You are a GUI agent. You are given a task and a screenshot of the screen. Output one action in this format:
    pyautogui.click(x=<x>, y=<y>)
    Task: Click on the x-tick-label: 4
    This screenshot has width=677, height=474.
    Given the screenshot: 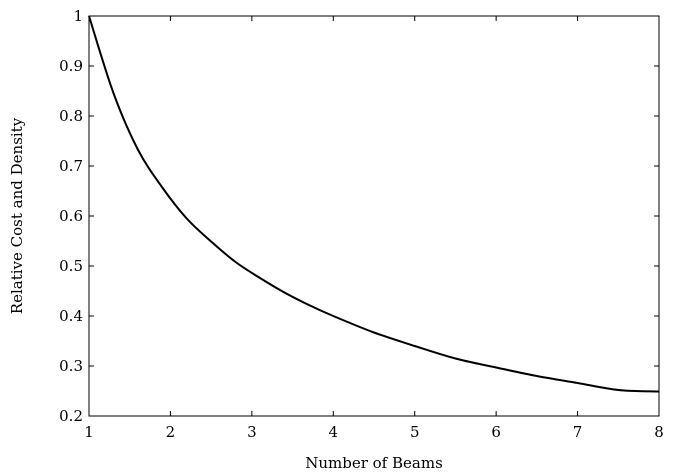 What is the action you would take?
    pyautogui.click(x=334, y=432)
    